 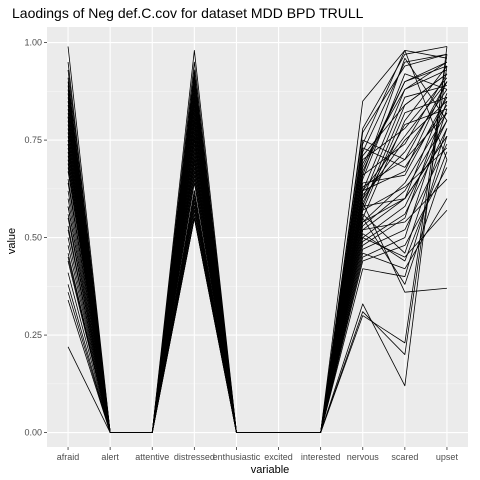 I want to click on y-tick-label: 0.75, so click(x=33, y=140).